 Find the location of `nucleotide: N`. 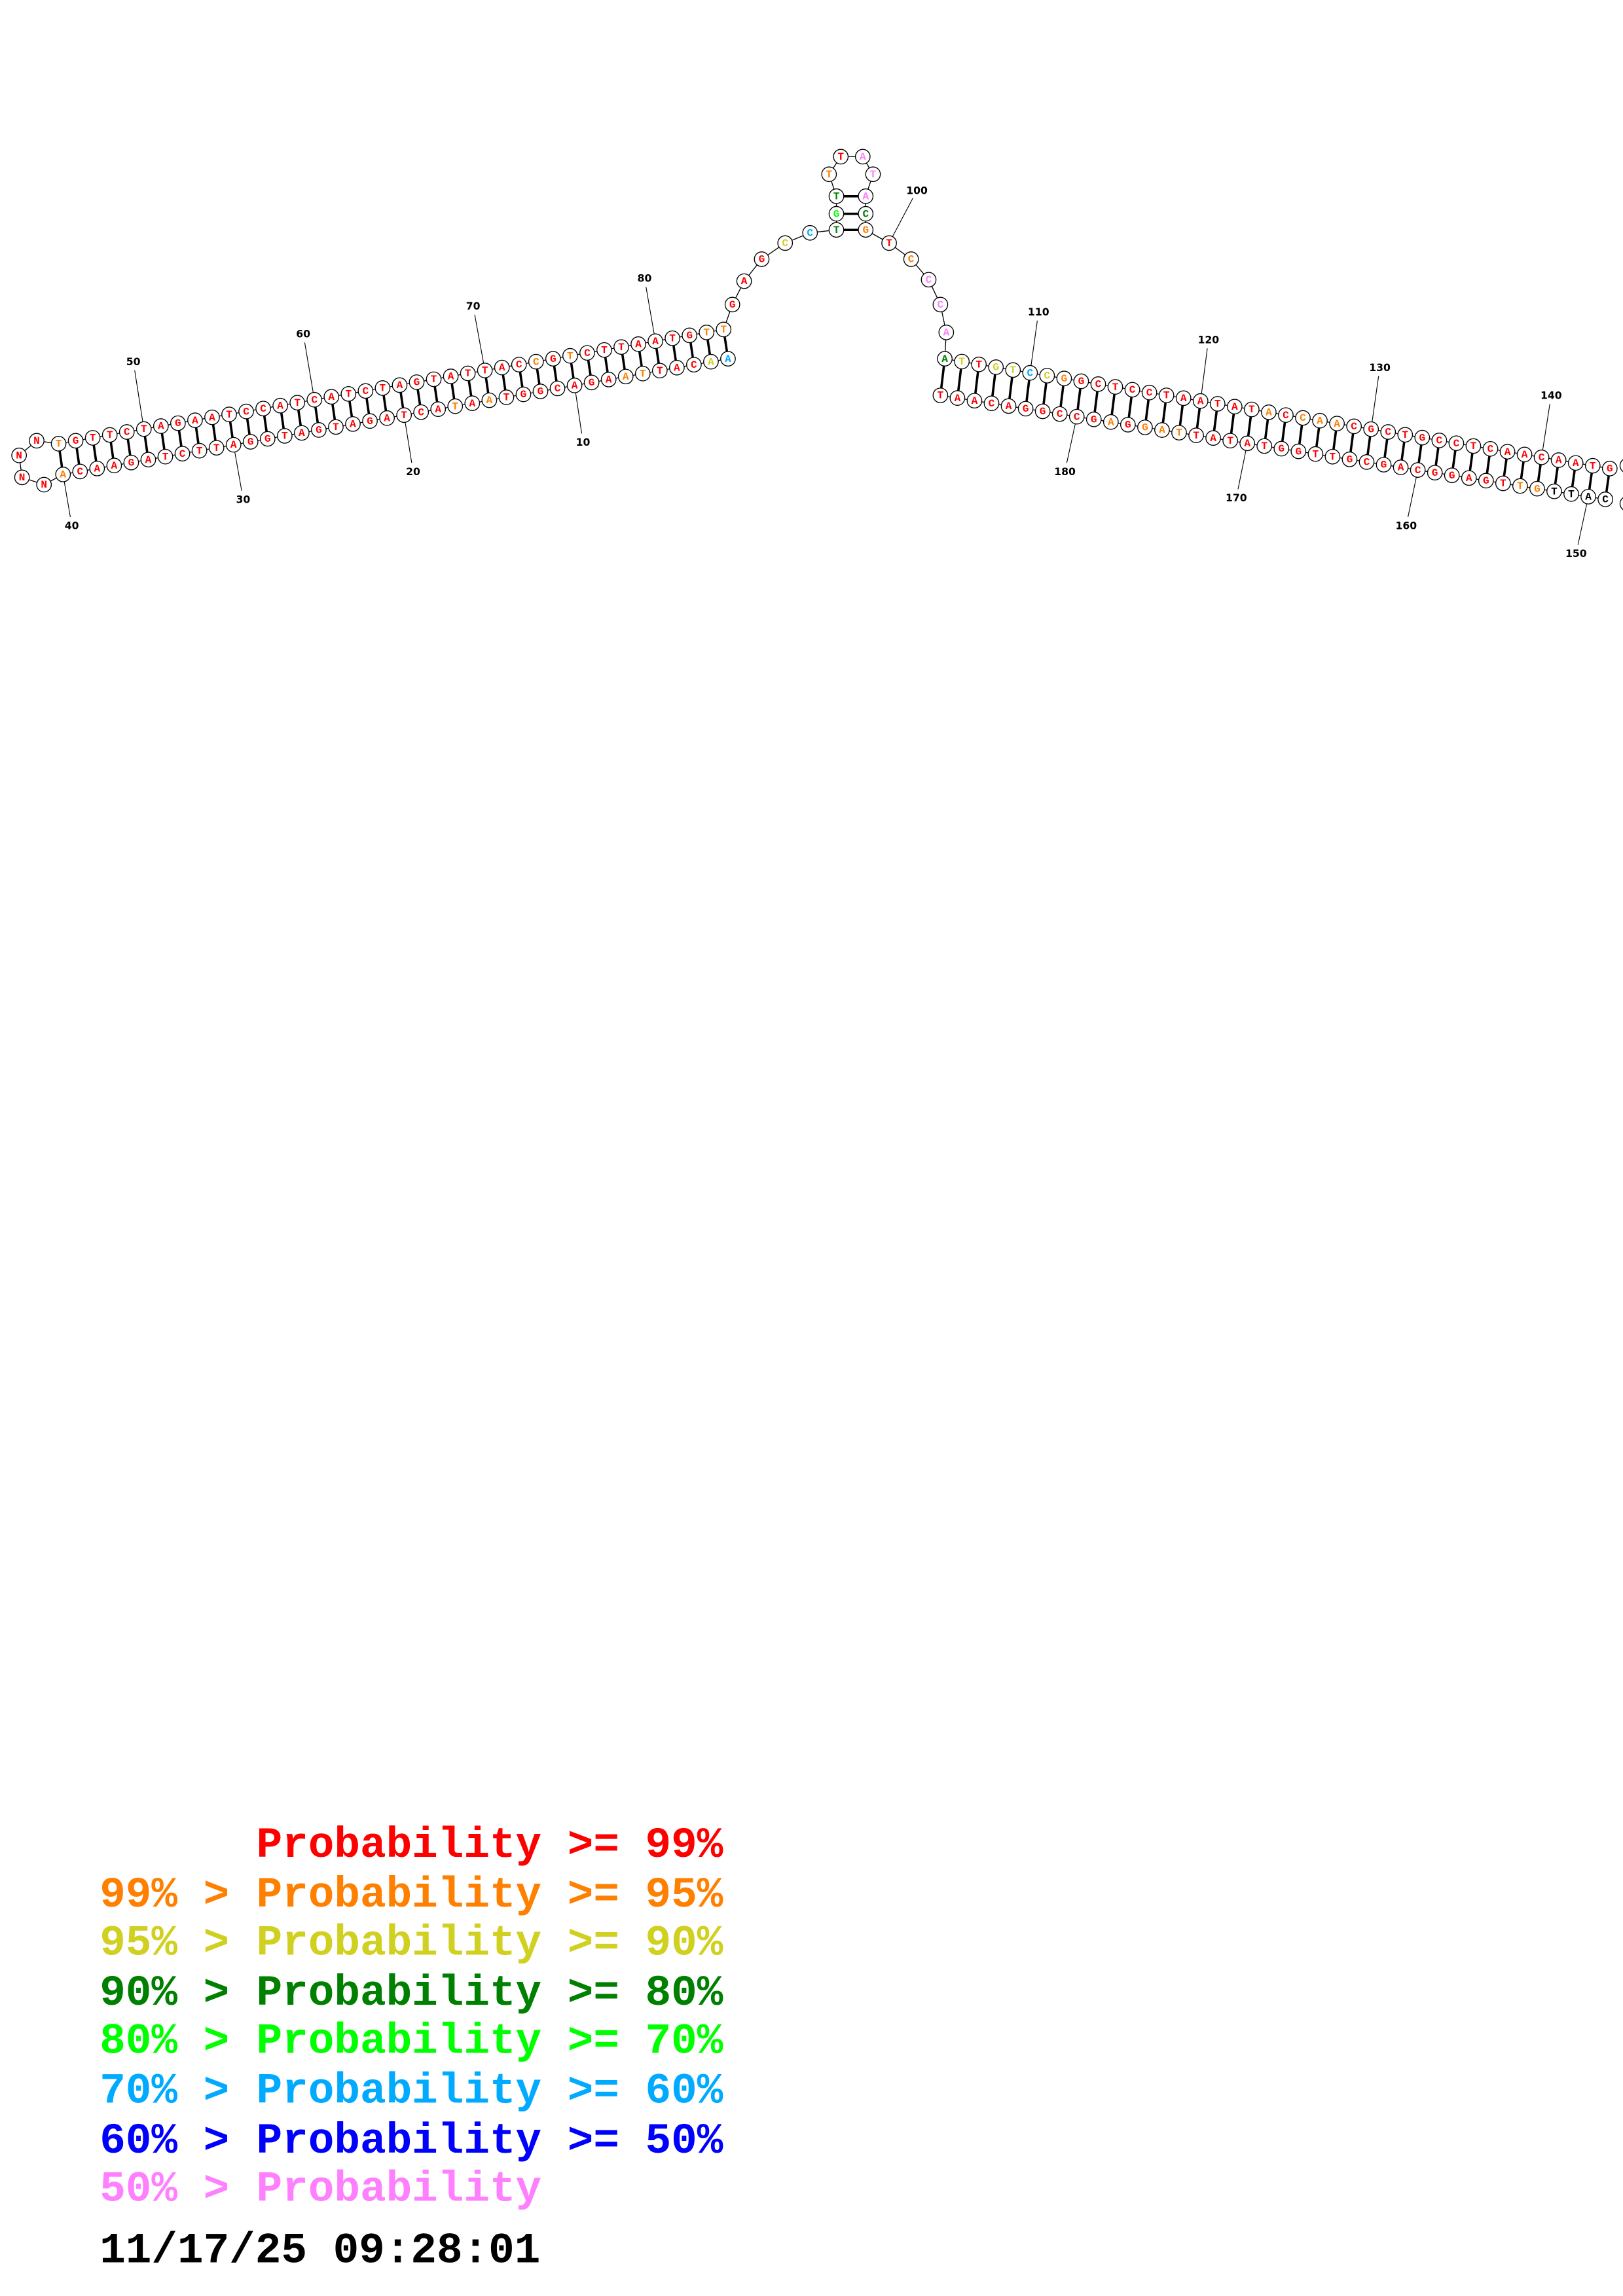

nucleotide: N is located at coordinates (19, 455).